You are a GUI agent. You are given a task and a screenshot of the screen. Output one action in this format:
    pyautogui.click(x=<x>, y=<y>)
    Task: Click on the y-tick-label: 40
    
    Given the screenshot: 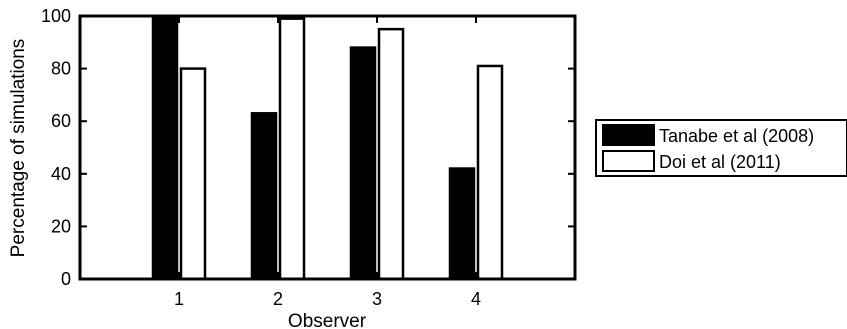 What is the action you would take?
    pyautogui.click(x=61, y=174)
    